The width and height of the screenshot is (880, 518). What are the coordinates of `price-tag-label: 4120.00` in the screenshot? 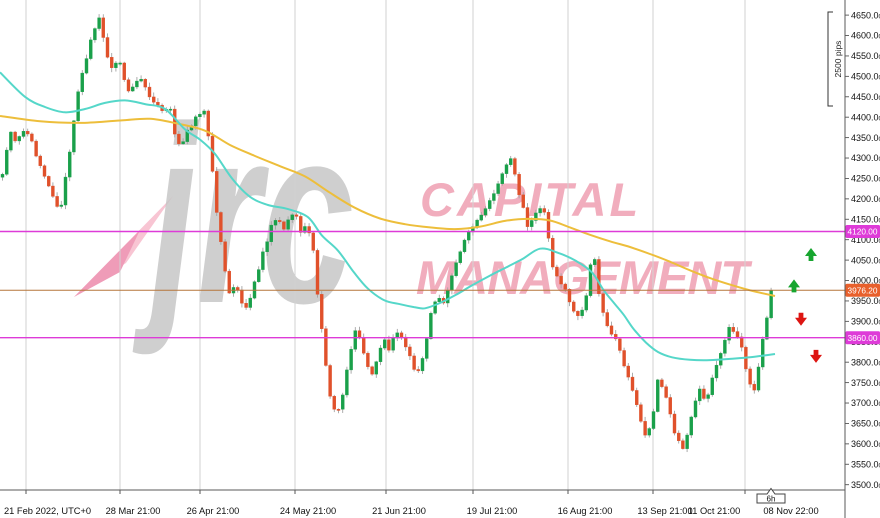 It's located at (863, 232).